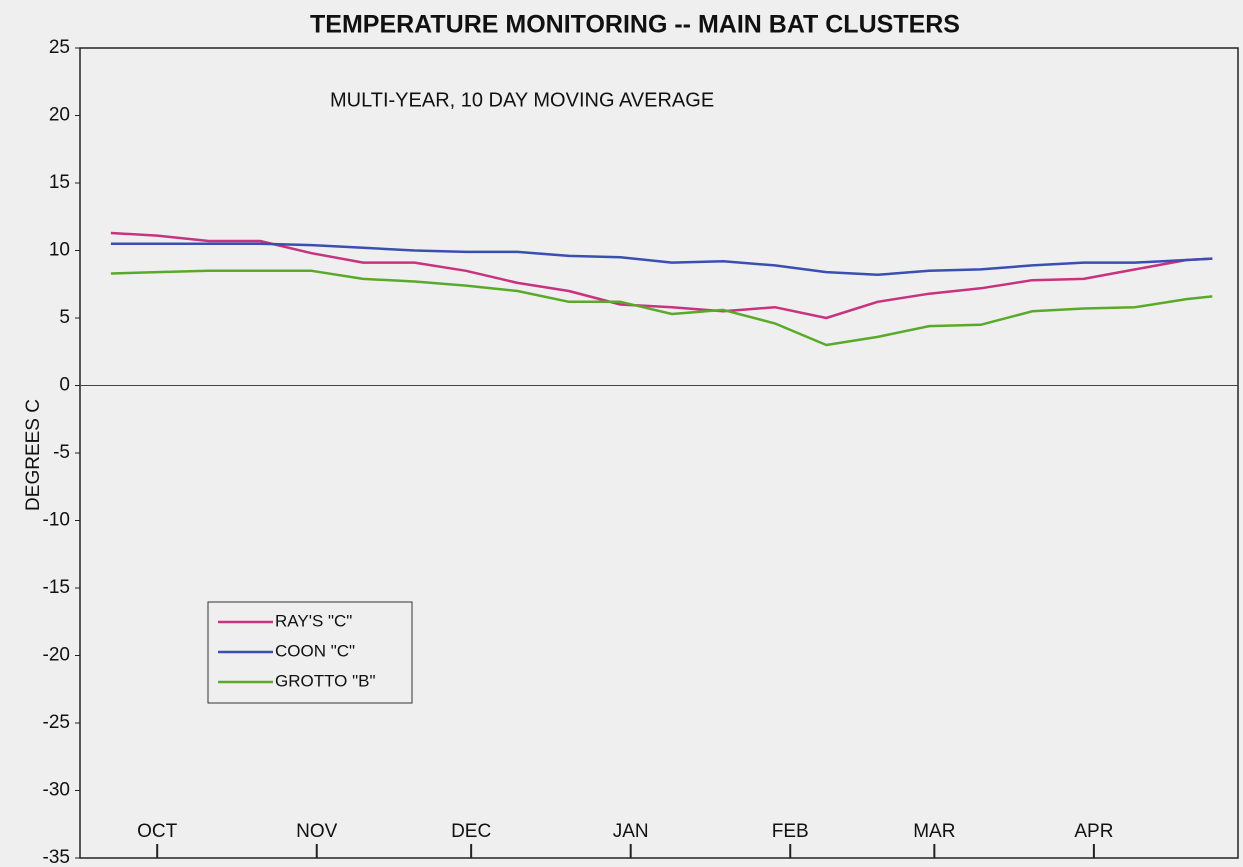 The height and width of the screenshot is (867, 1243). What do you see at coordinates (59, 115) in the screenshot?
I see `y-tick-label: 20` at bounding box center [59, 115].